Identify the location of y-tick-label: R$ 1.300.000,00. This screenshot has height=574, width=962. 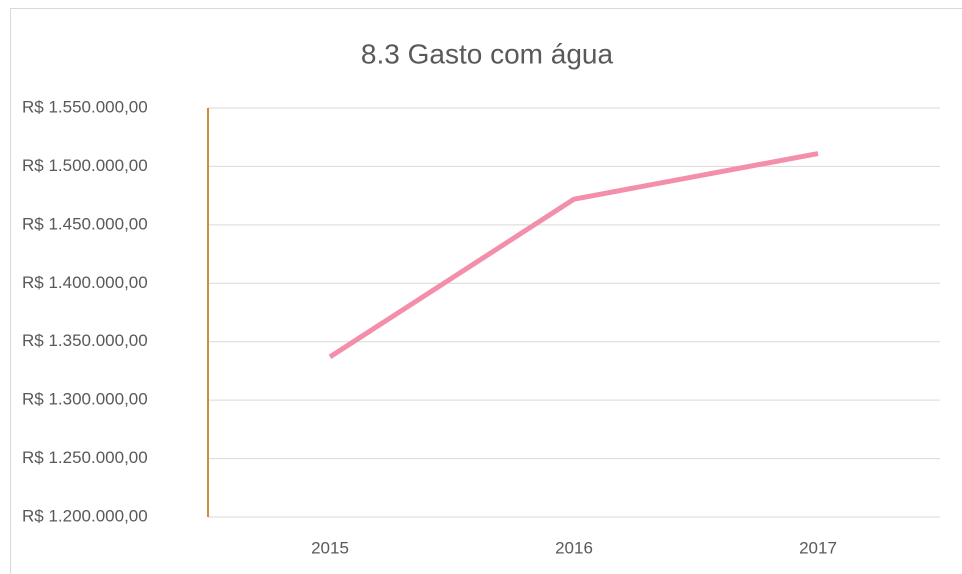
(85, 399).